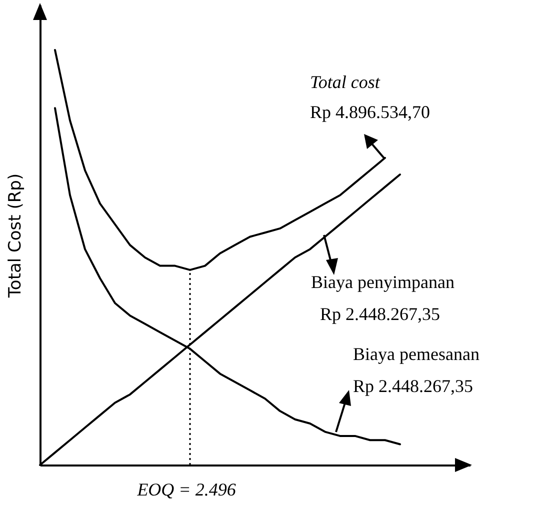 This screenshot has width=541, height=509. What do you see at coordinates (370, 112) in the screenshot?
I see `annotation: Rp 4.896.534,70` at bounding box center [370, 112].